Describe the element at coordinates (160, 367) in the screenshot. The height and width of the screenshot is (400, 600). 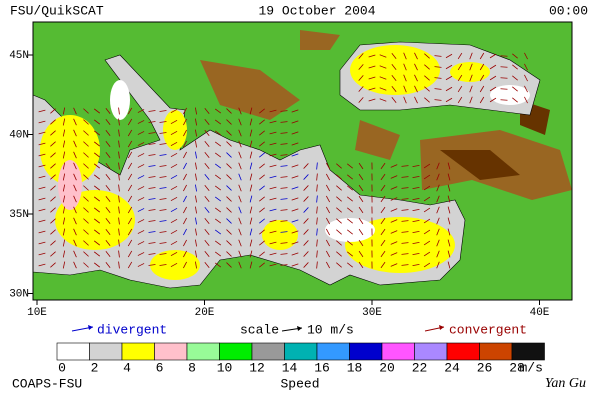
I see `colorbar-label: 6` at that location.